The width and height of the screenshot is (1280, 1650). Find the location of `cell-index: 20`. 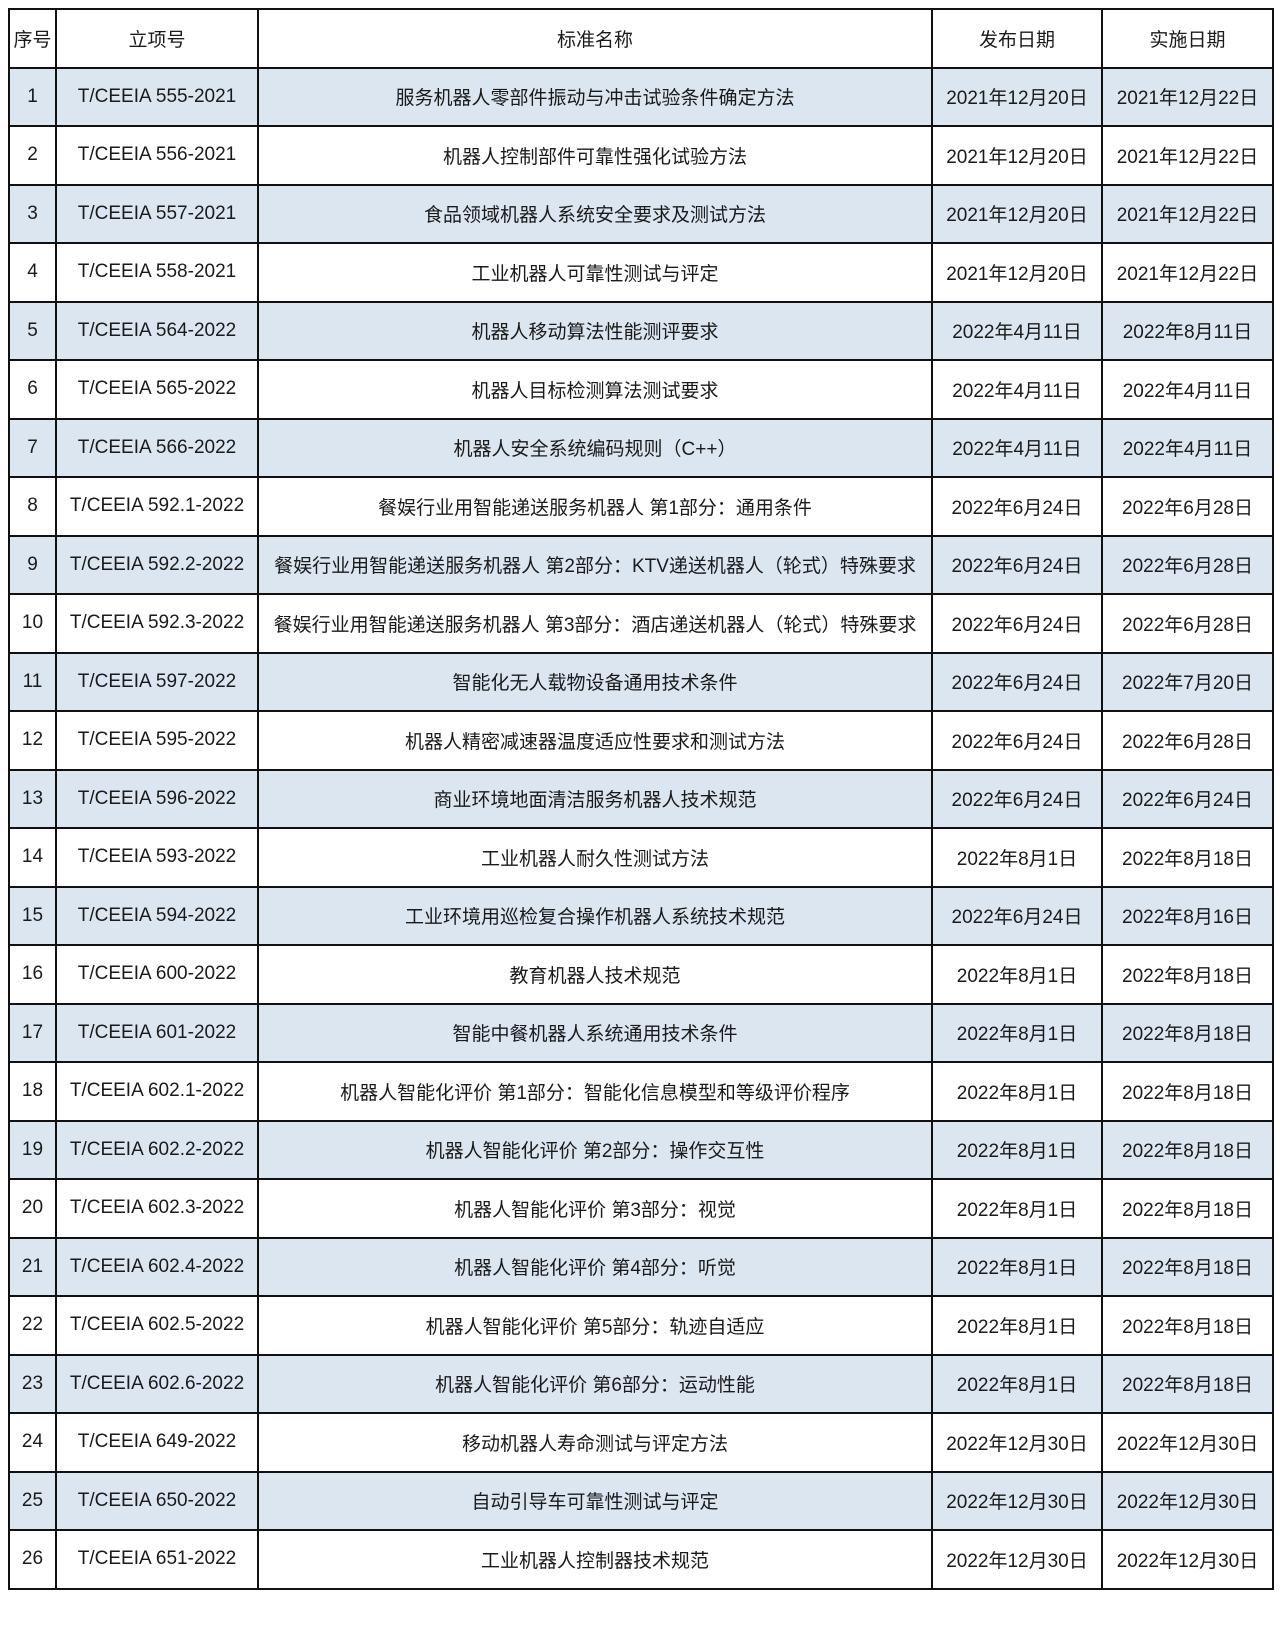

cell-index: 20 is located at coordinates (32, 1208).